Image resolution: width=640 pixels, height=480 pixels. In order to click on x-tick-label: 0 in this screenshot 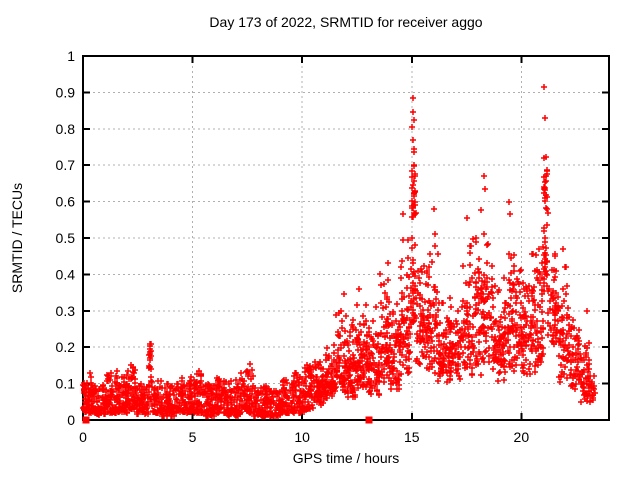, I will do `click(83, 437)`.